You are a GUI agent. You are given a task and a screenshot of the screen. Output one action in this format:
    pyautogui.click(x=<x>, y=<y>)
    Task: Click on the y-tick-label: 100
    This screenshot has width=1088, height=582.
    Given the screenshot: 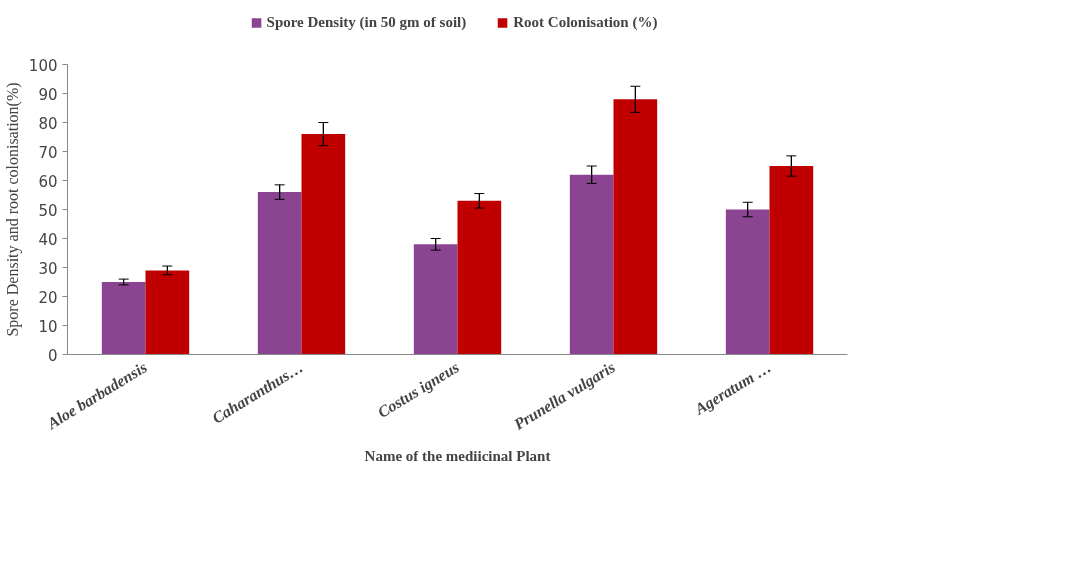 What is the action you would take?
    pyautogui.click(x=43, y=65)
    